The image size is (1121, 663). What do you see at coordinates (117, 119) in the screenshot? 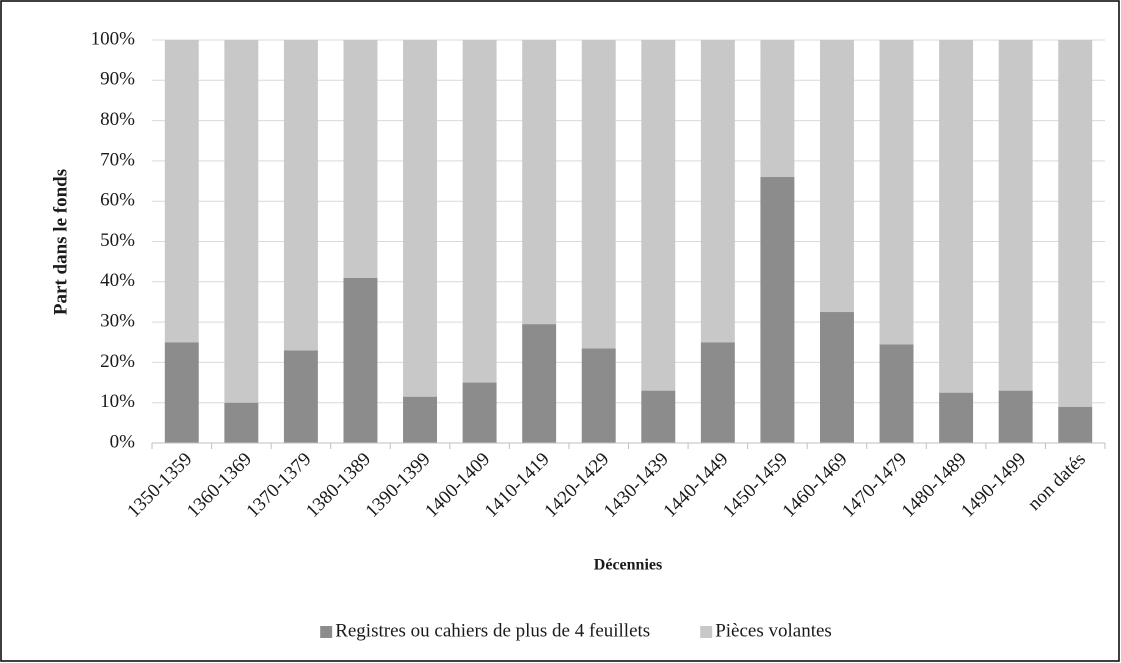
I see `y-tick-label: 80%` at bounding box center [117, 119].